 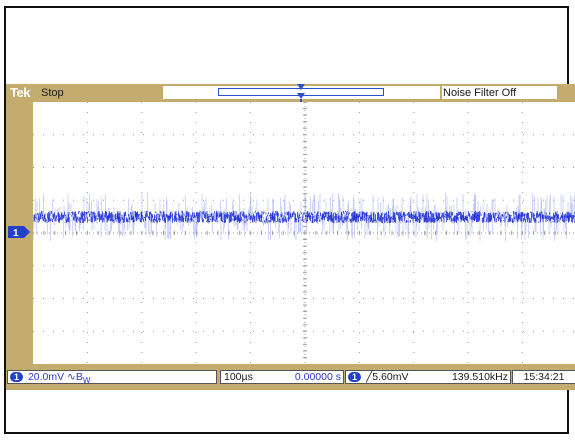 I want to click on clock-readout: 15:34:21, so click(x=543, y=377).